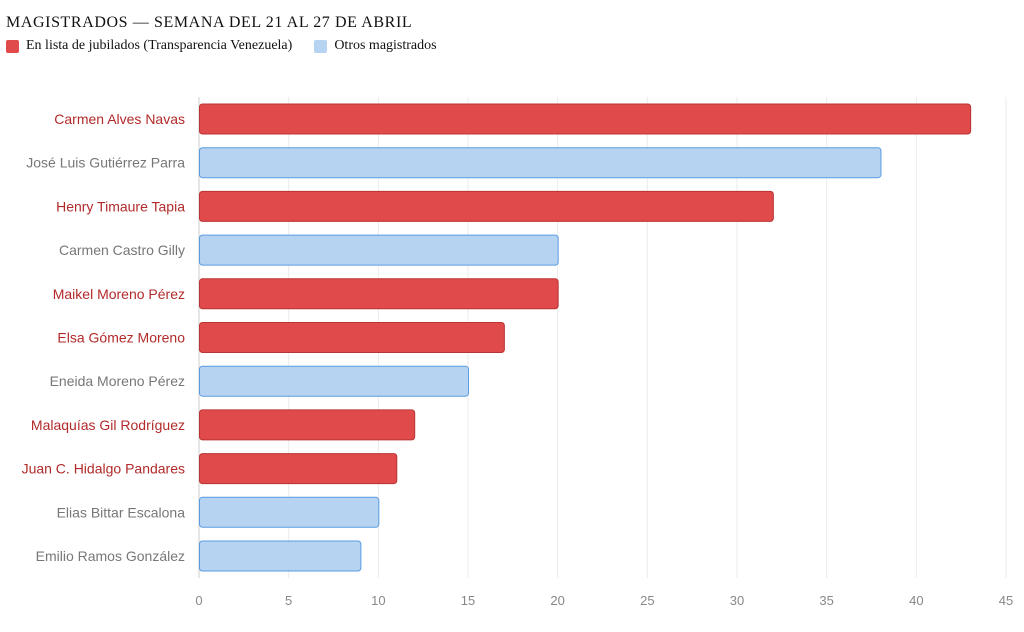 The height and width of the screenshot is (632, 1024). Describe the element at coordinates (378, 600) in the screenshot. I see `x-tick-label: 10` at that location.